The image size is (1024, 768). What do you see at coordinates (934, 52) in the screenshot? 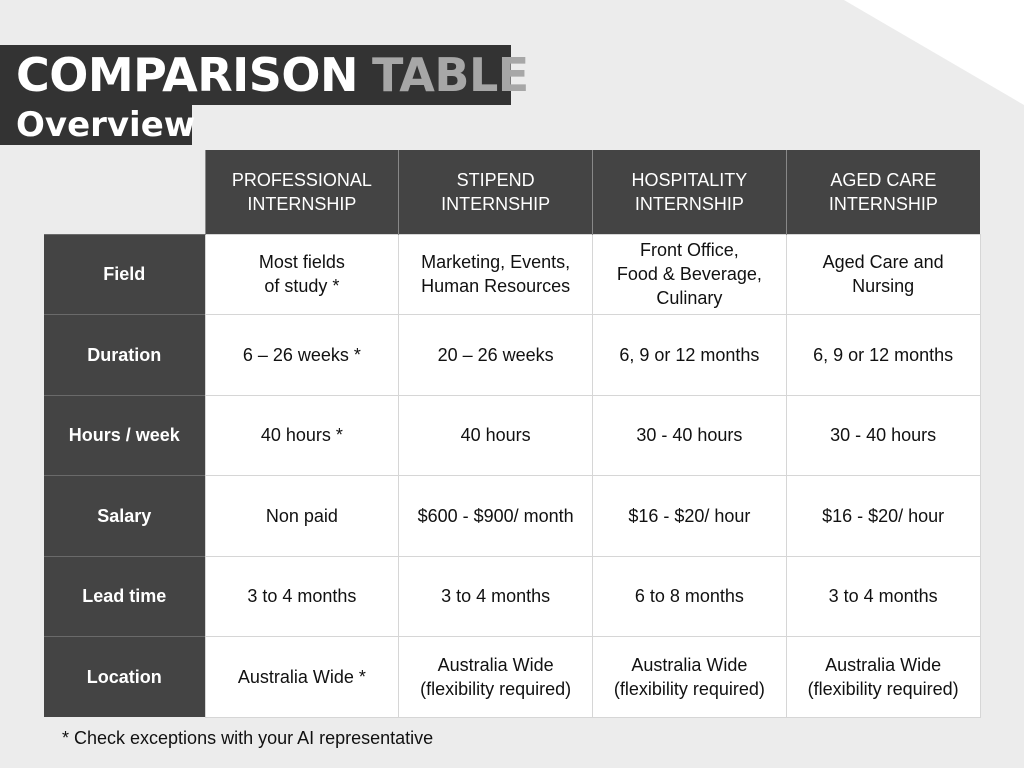
I see `decorative-corner-shape` at bounding box center [934, 52].